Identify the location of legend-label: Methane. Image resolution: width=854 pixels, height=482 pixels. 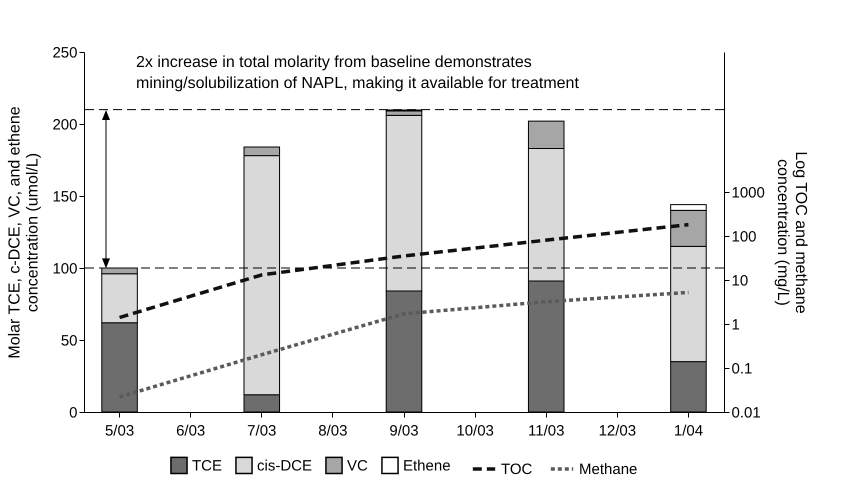
(608, 469).